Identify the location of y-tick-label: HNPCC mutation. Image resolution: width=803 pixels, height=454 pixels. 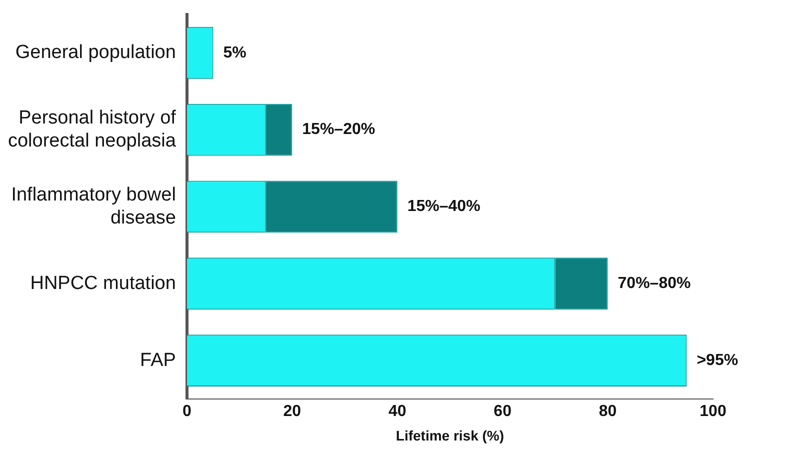
(103, 283).